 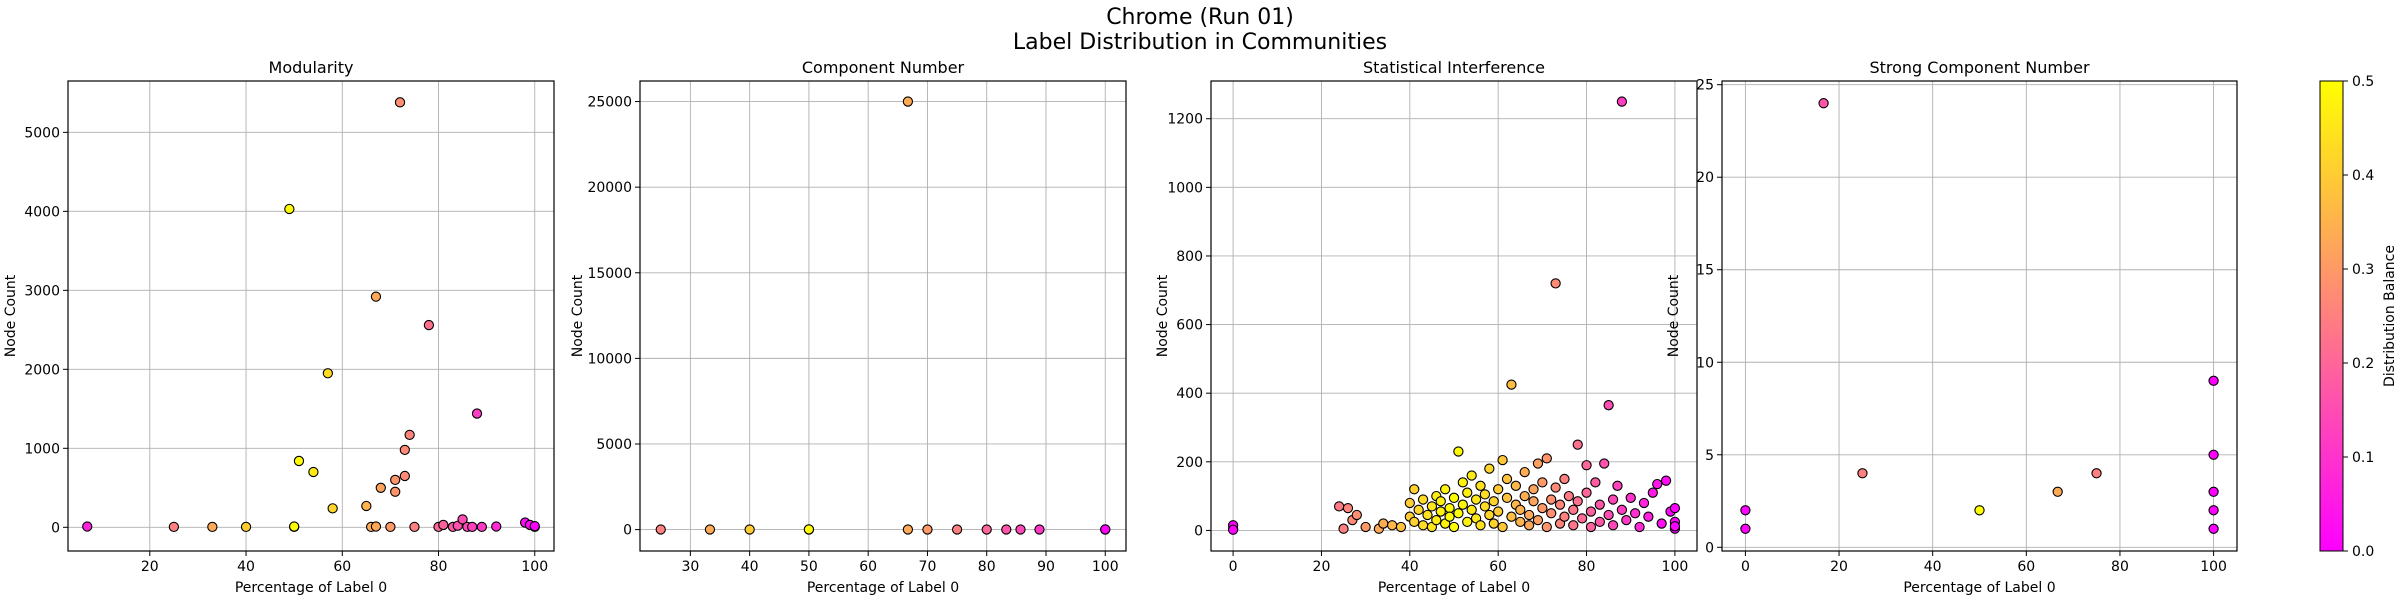 I want to click on y-tick-label: 25, so click(x=1705, y=86).